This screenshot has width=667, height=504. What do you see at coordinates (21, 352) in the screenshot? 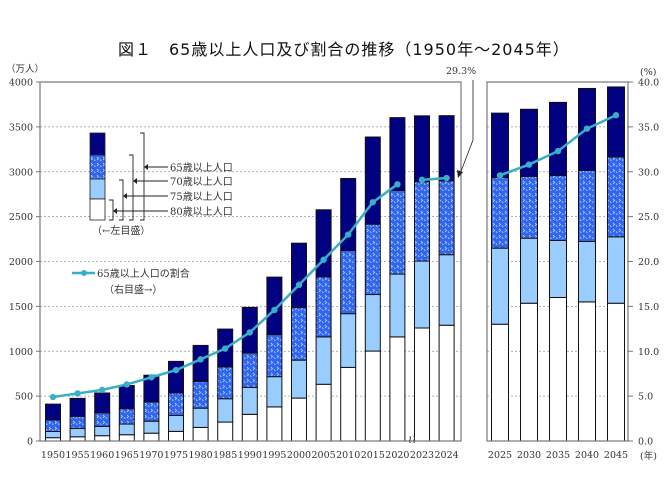
I see `left-y-tick-label: 1000` at bounding box center [21, 352].